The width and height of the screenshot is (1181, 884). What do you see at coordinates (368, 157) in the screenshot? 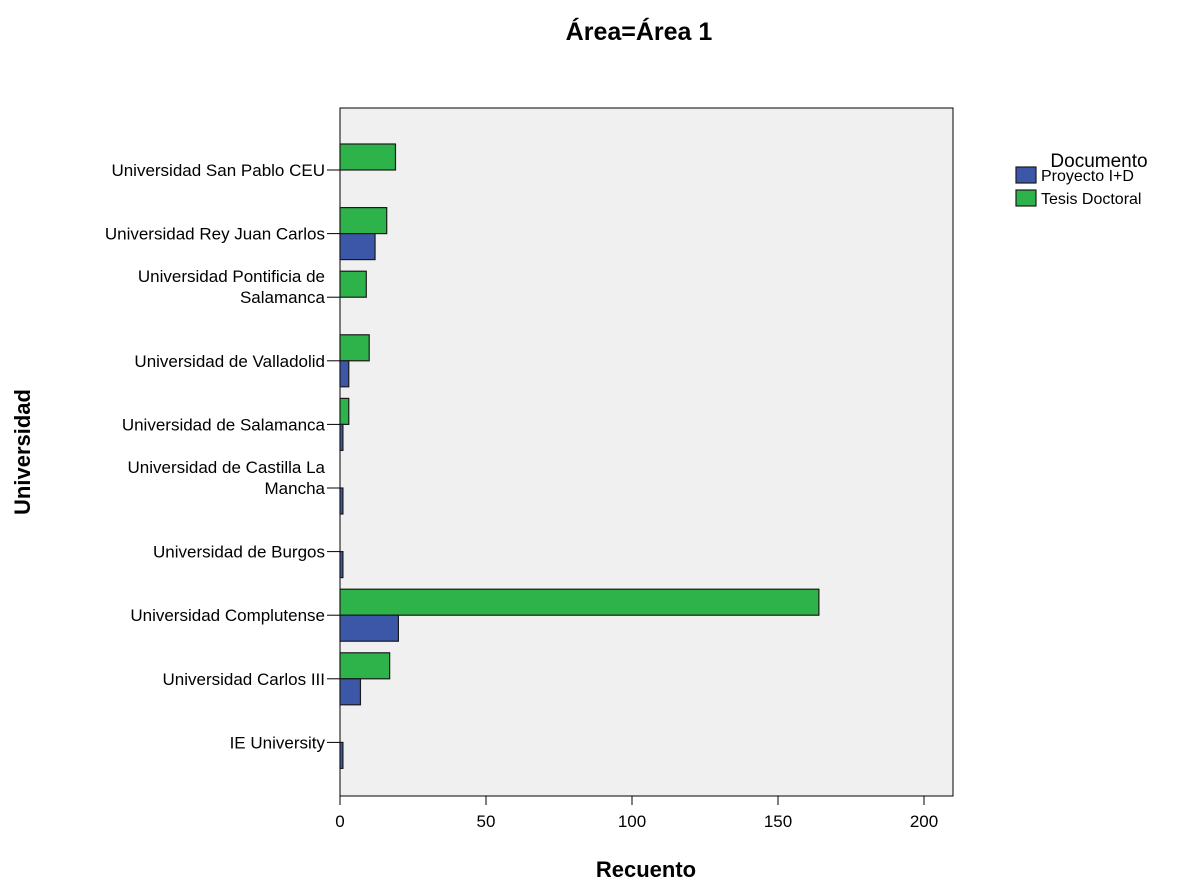
I see `bar-tesis-doctoral-universidad-san-pablo-ceu` at bounding box center [368, 157].